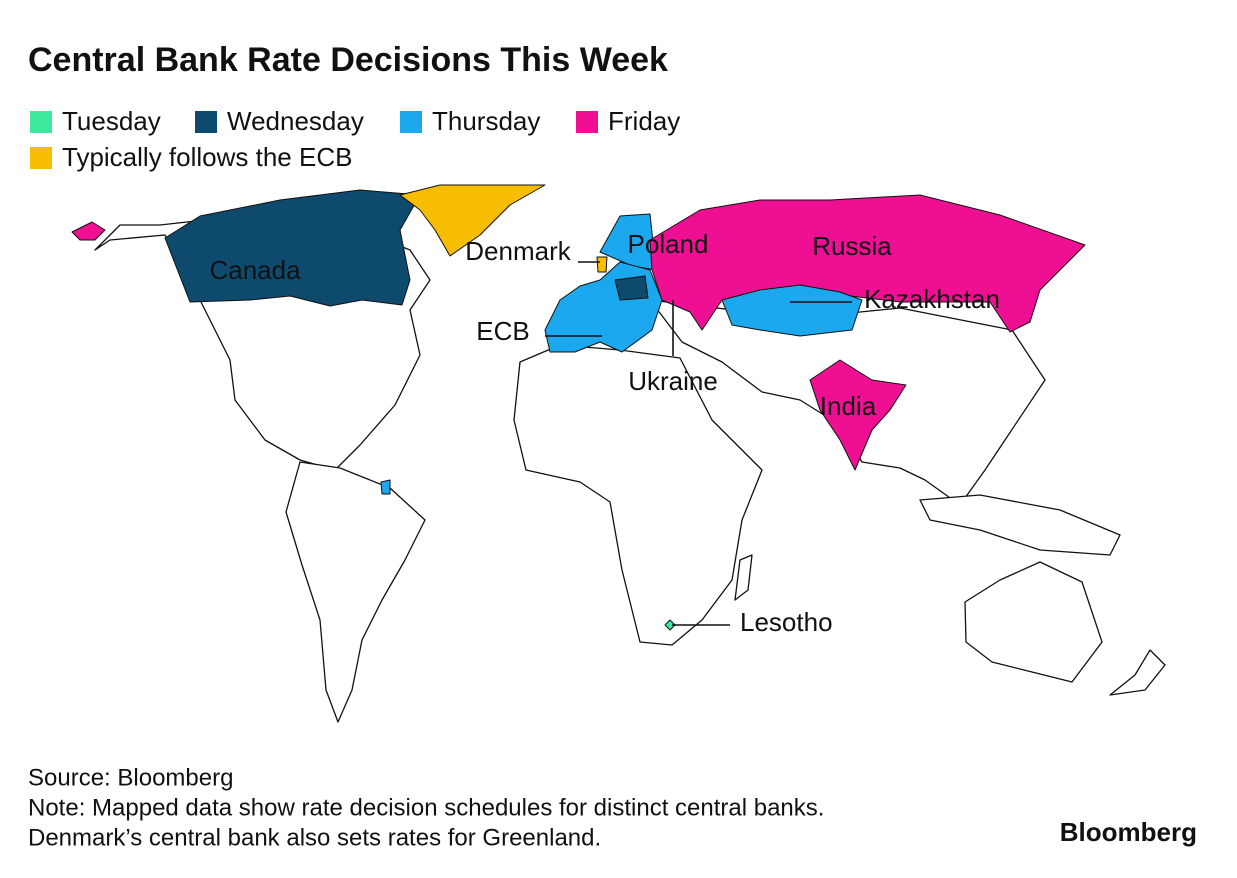 The image size is (1237, 878). What do you see at coordinates (111, 121) in the screenshot?
I see `legend-label: Tuesday` at bounding box center [111, 121].